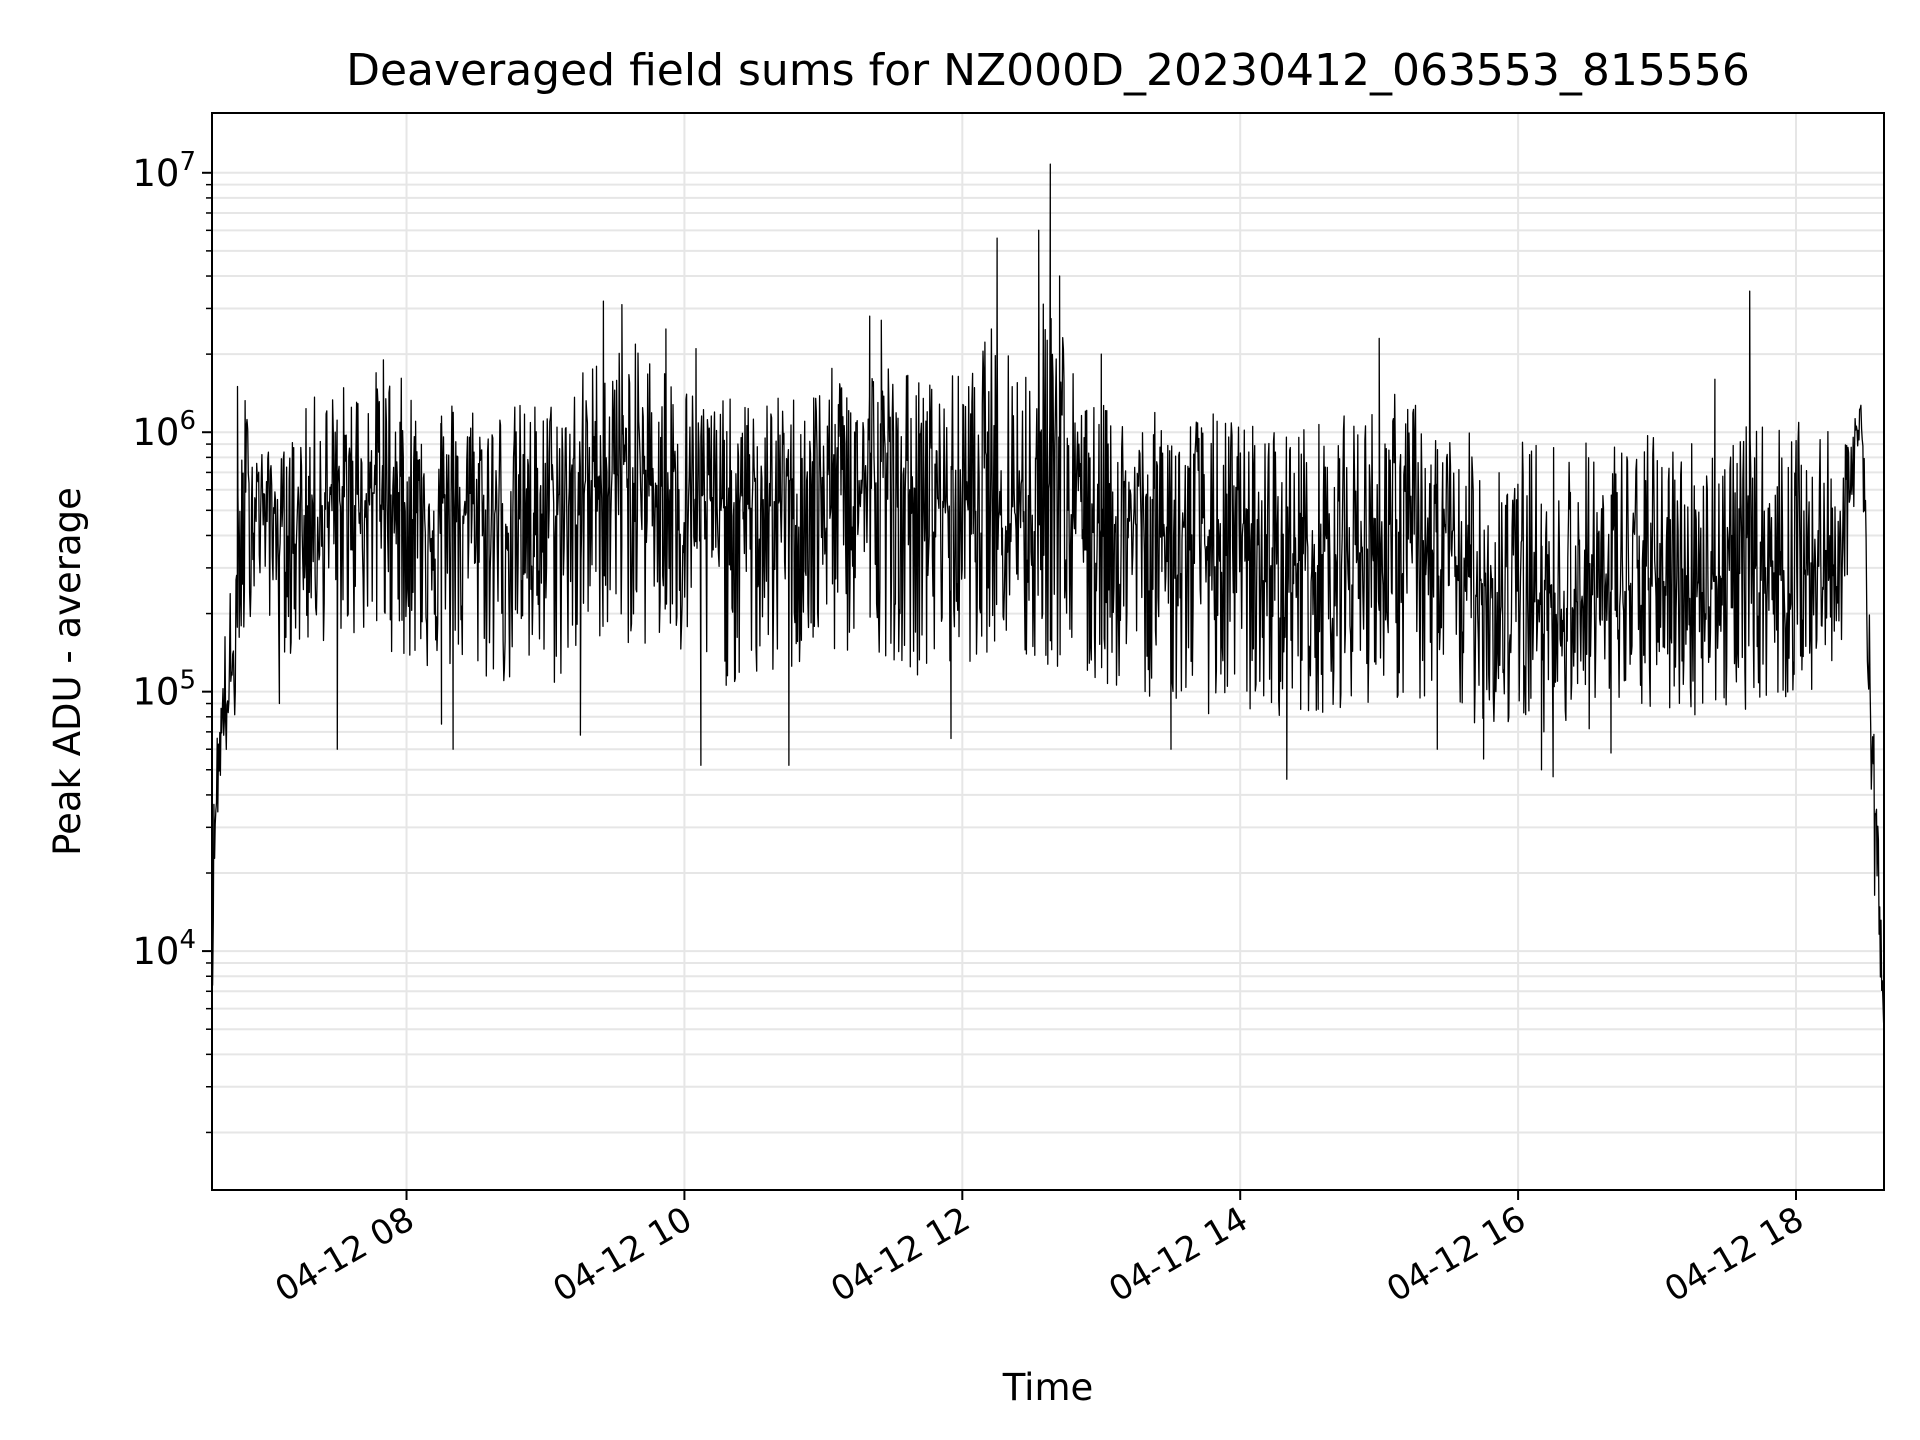  I want to click on y-axis-label: Peak ADU - average, so click(67, 671).